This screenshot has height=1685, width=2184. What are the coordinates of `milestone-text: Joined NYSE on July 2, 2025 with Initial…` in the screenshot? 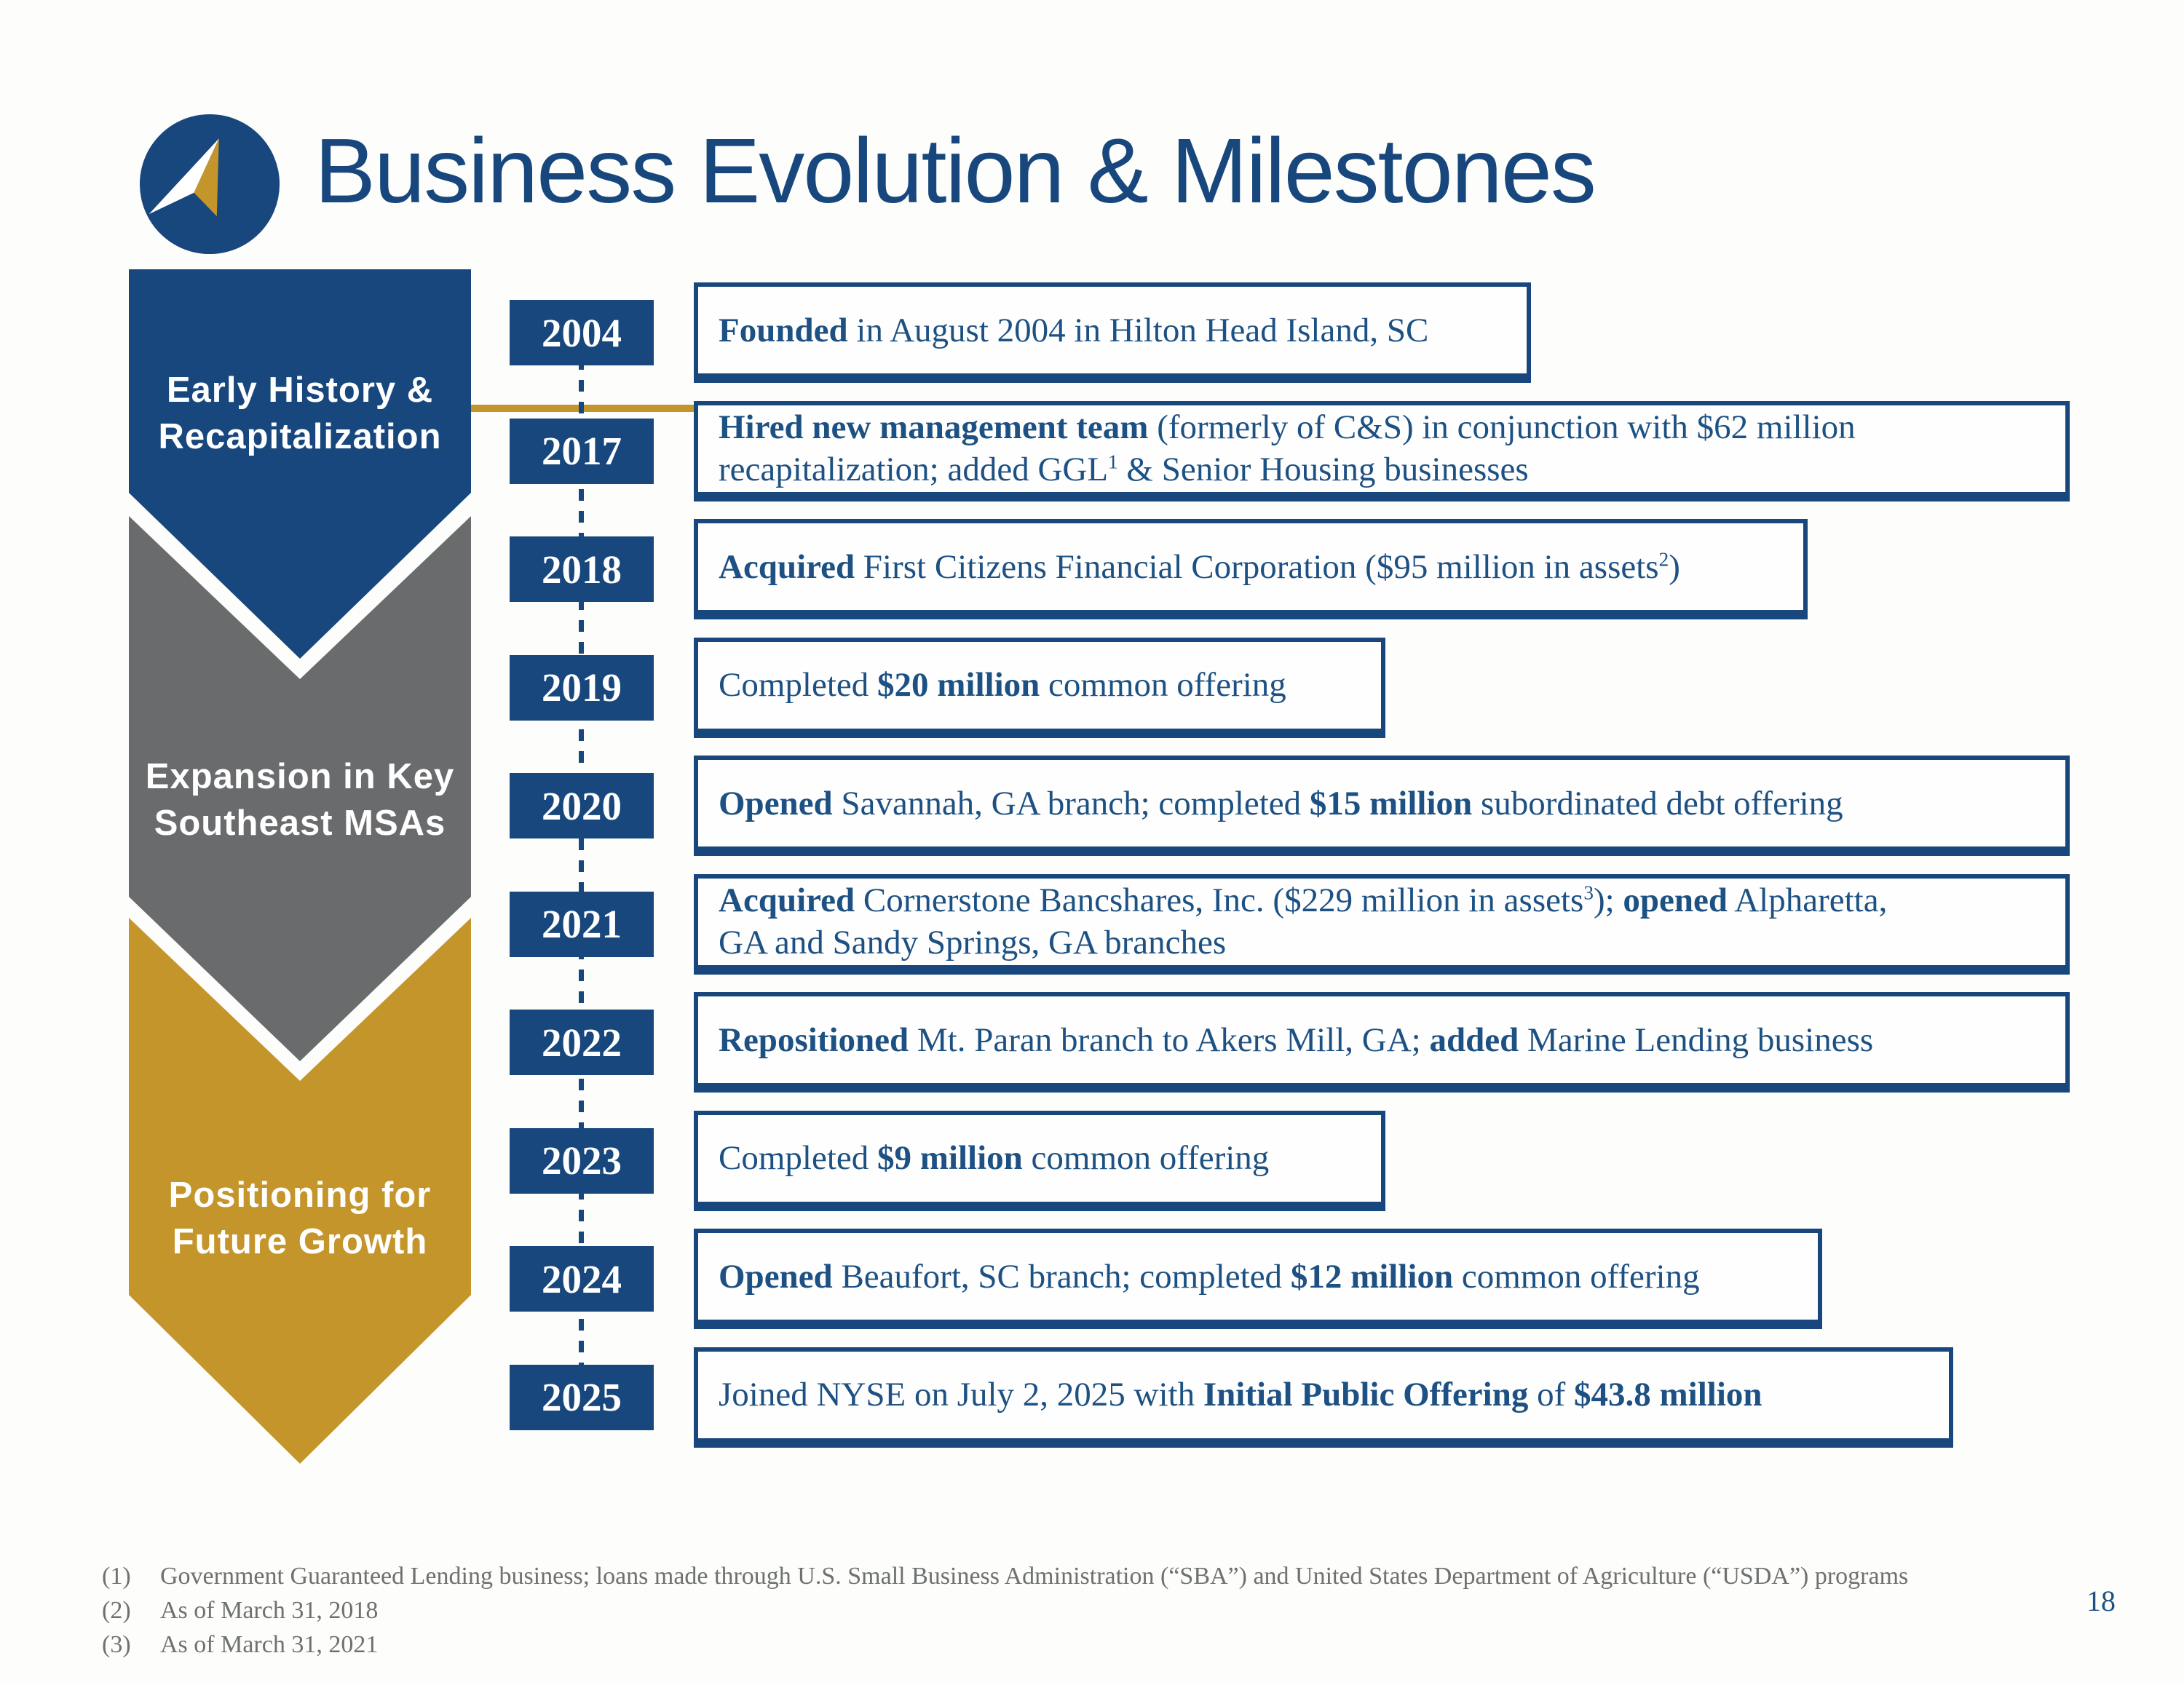 It's located at (1240, 1394).